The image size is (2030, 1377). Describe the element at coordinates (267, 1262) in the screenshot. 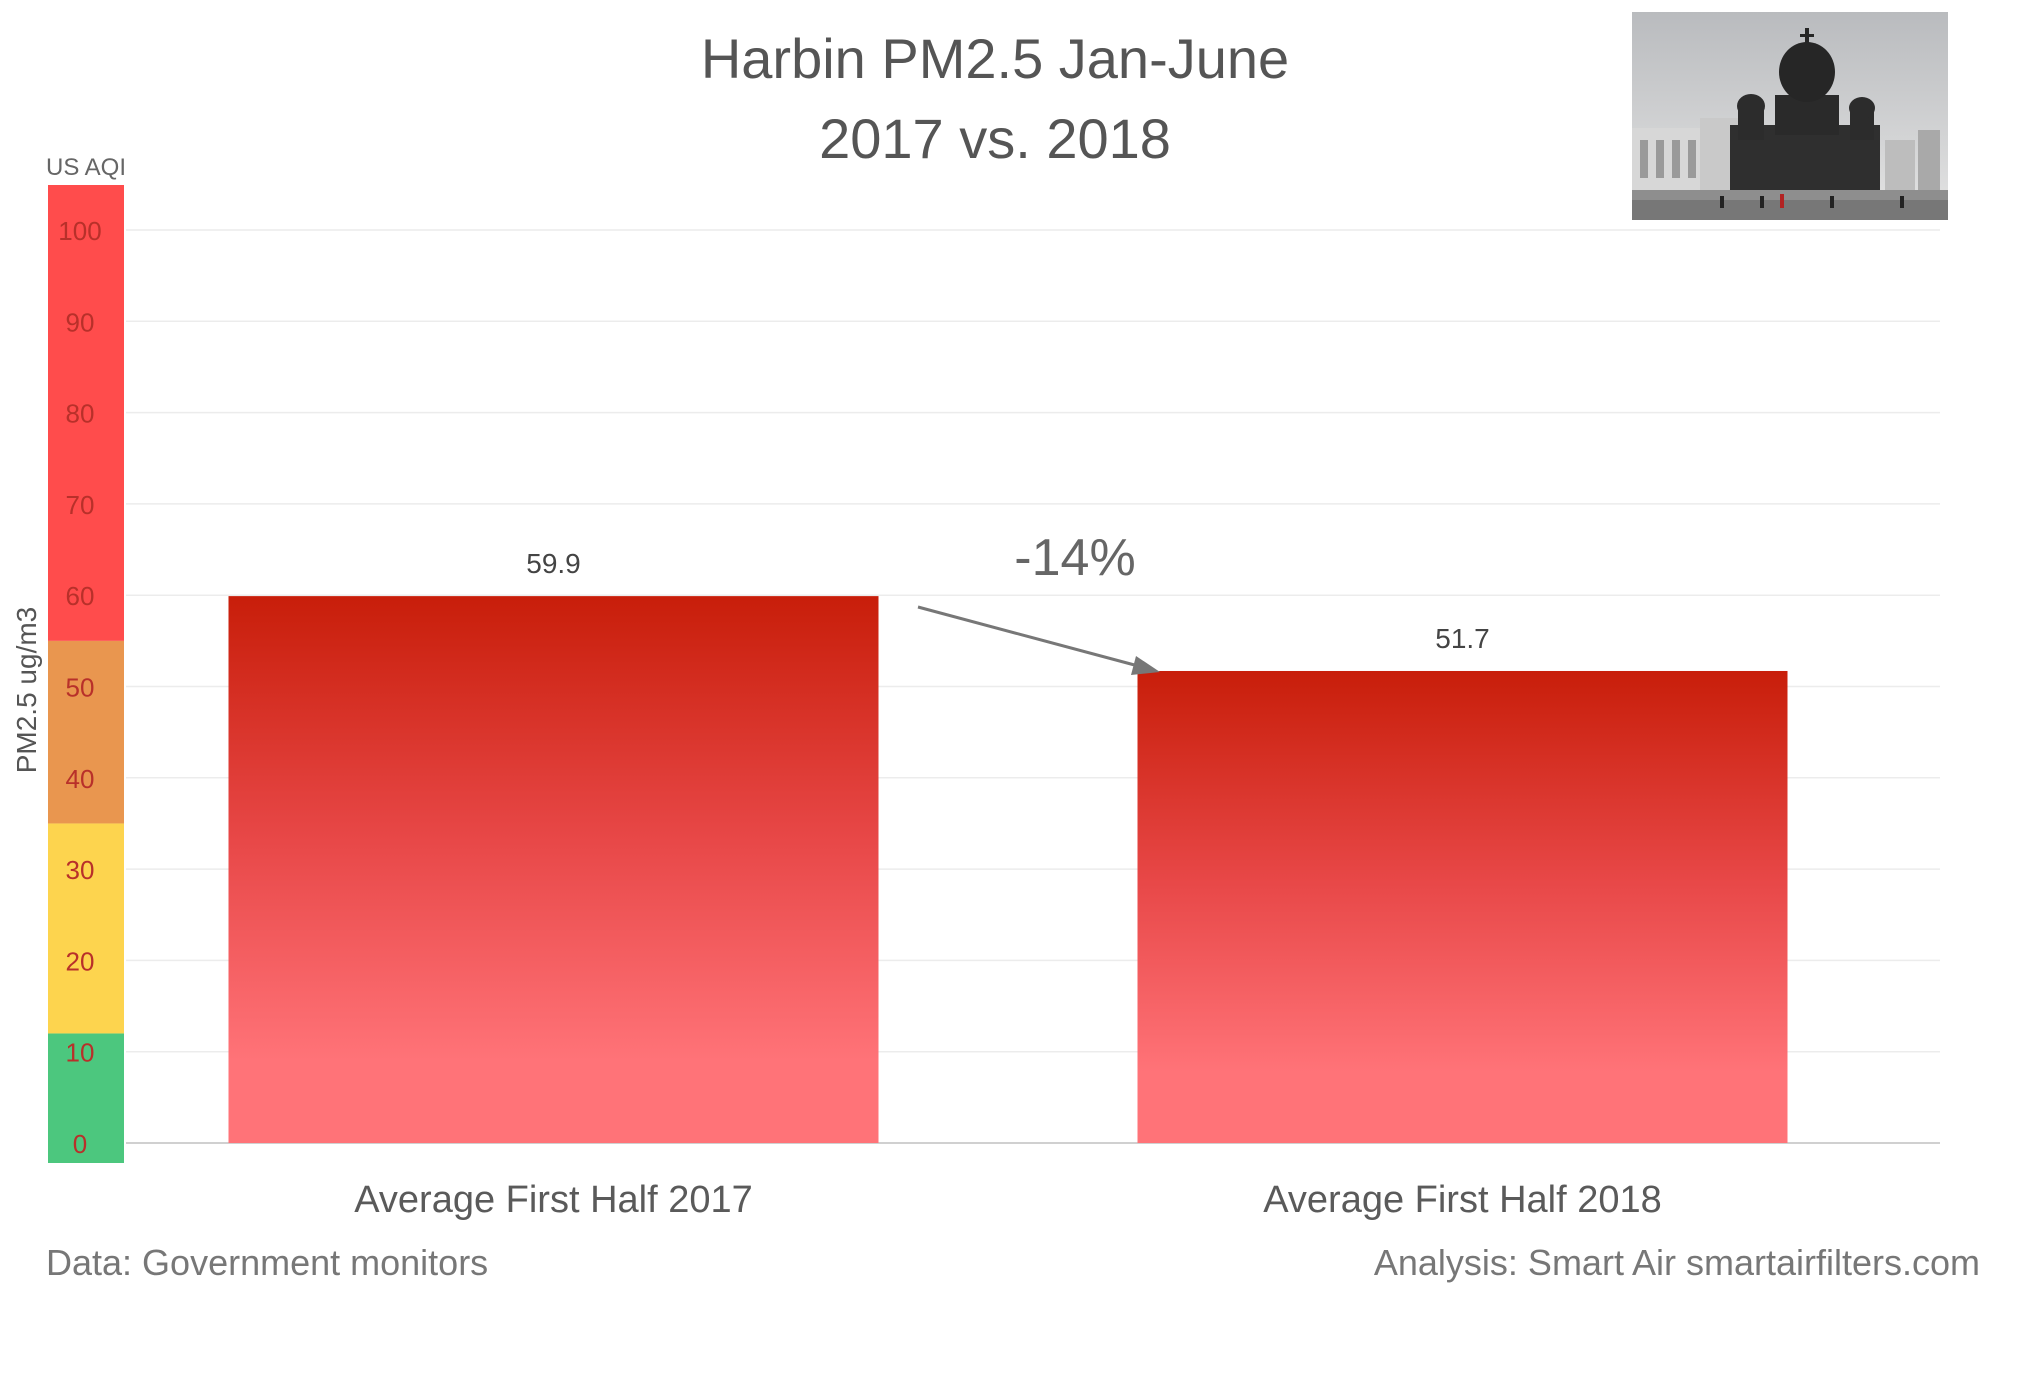

I see `source-note: Data: Government monitors` at that location.